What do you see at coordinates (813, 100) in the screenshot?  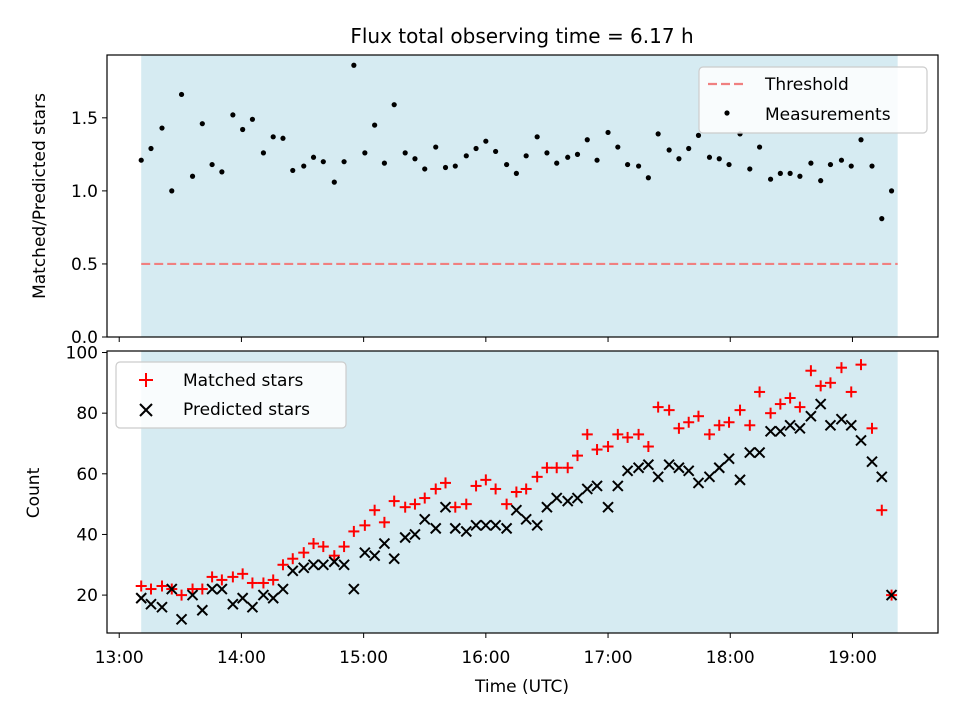 I see `top-legend-box` at bounding box center [813, 100].